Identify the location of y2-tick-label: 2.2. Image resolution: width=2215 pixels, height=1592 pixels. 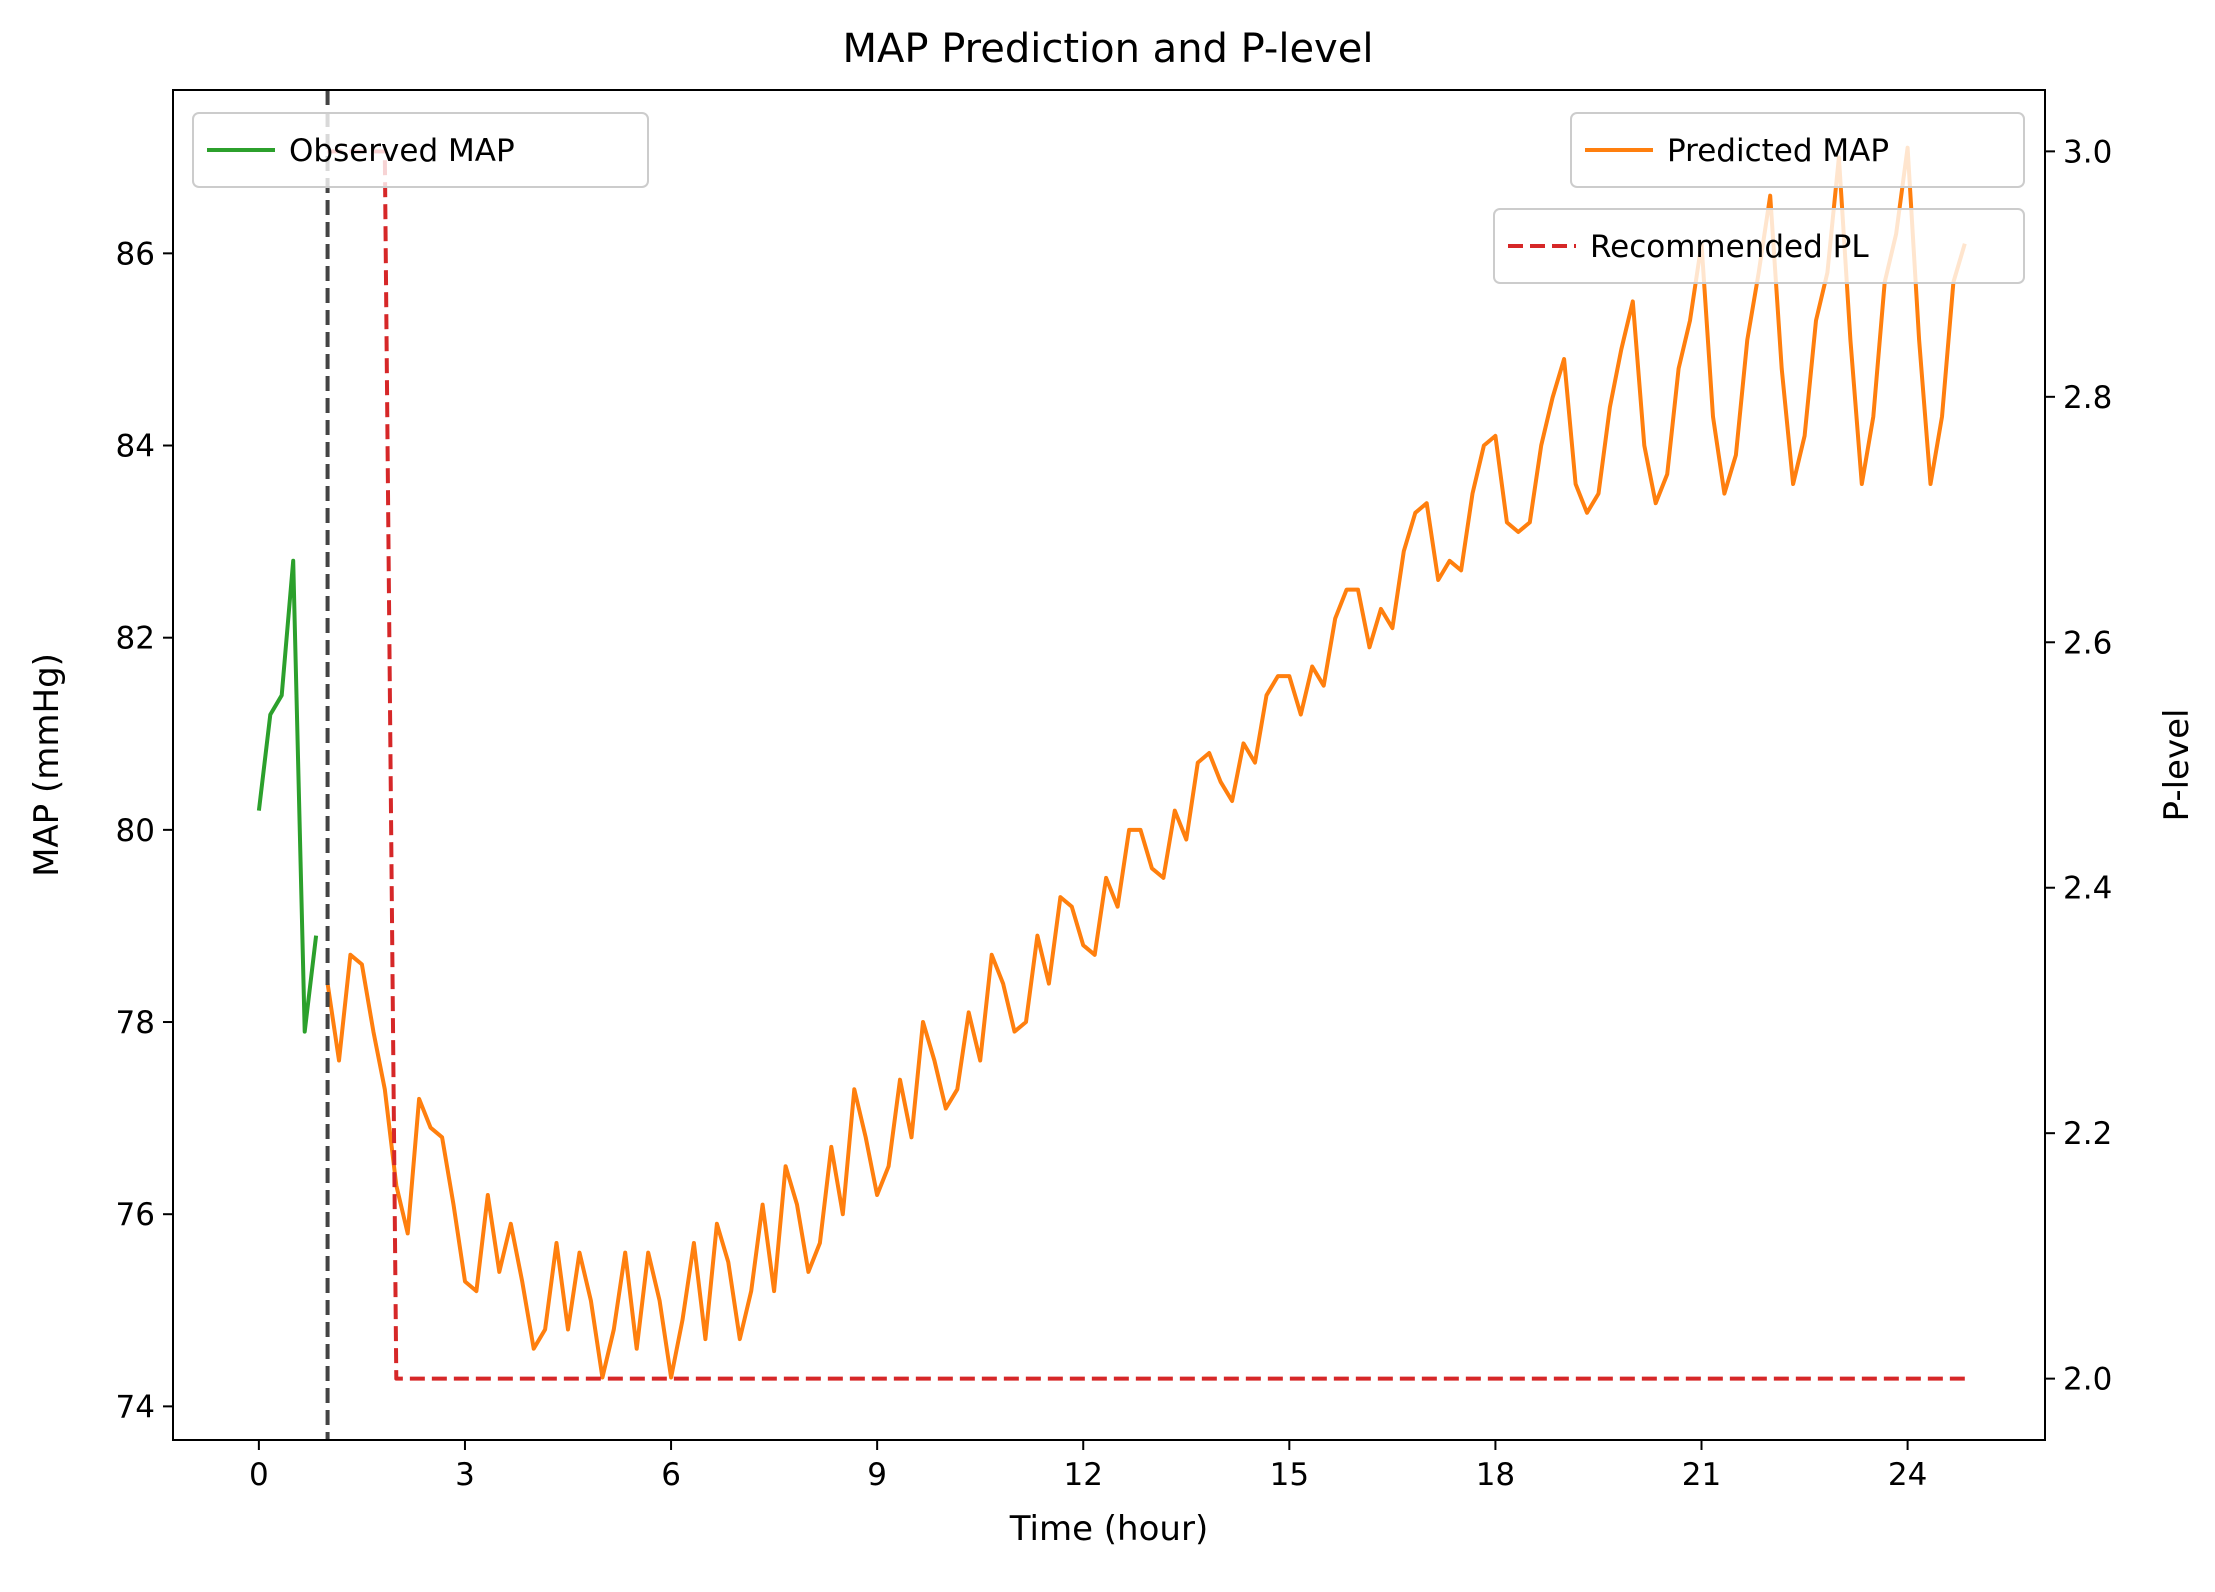
(2087, 1134).